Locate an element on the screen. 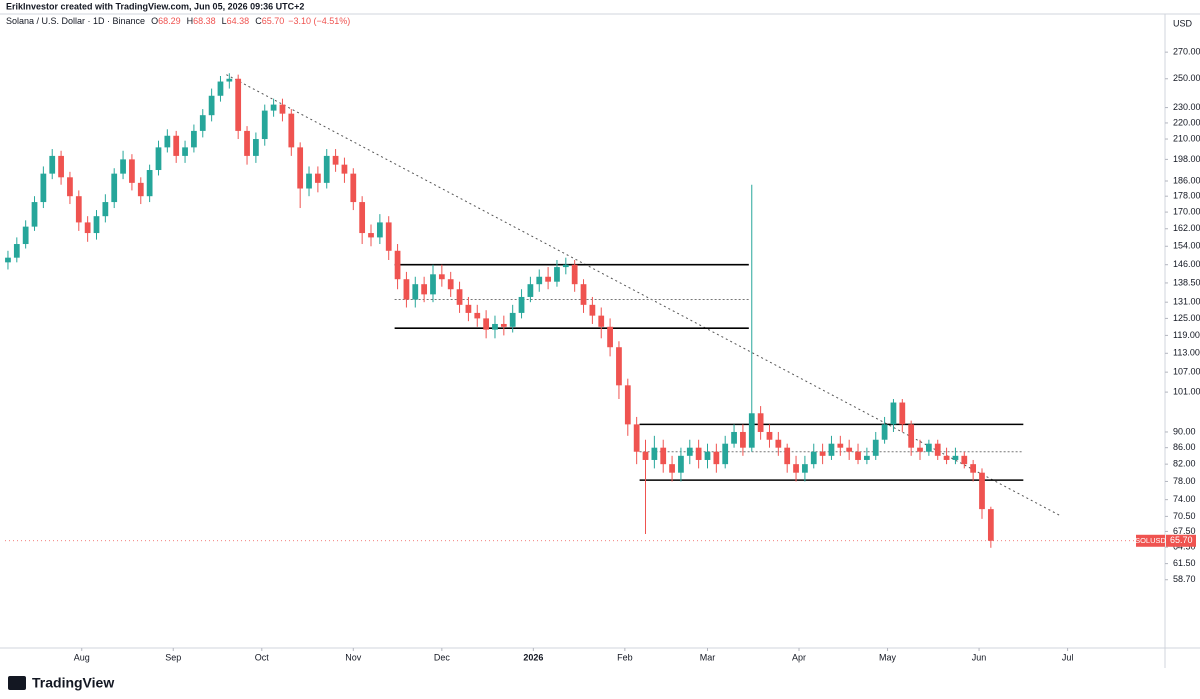  y-tick-label: 58.70 is located at coordinates (1184, 579).